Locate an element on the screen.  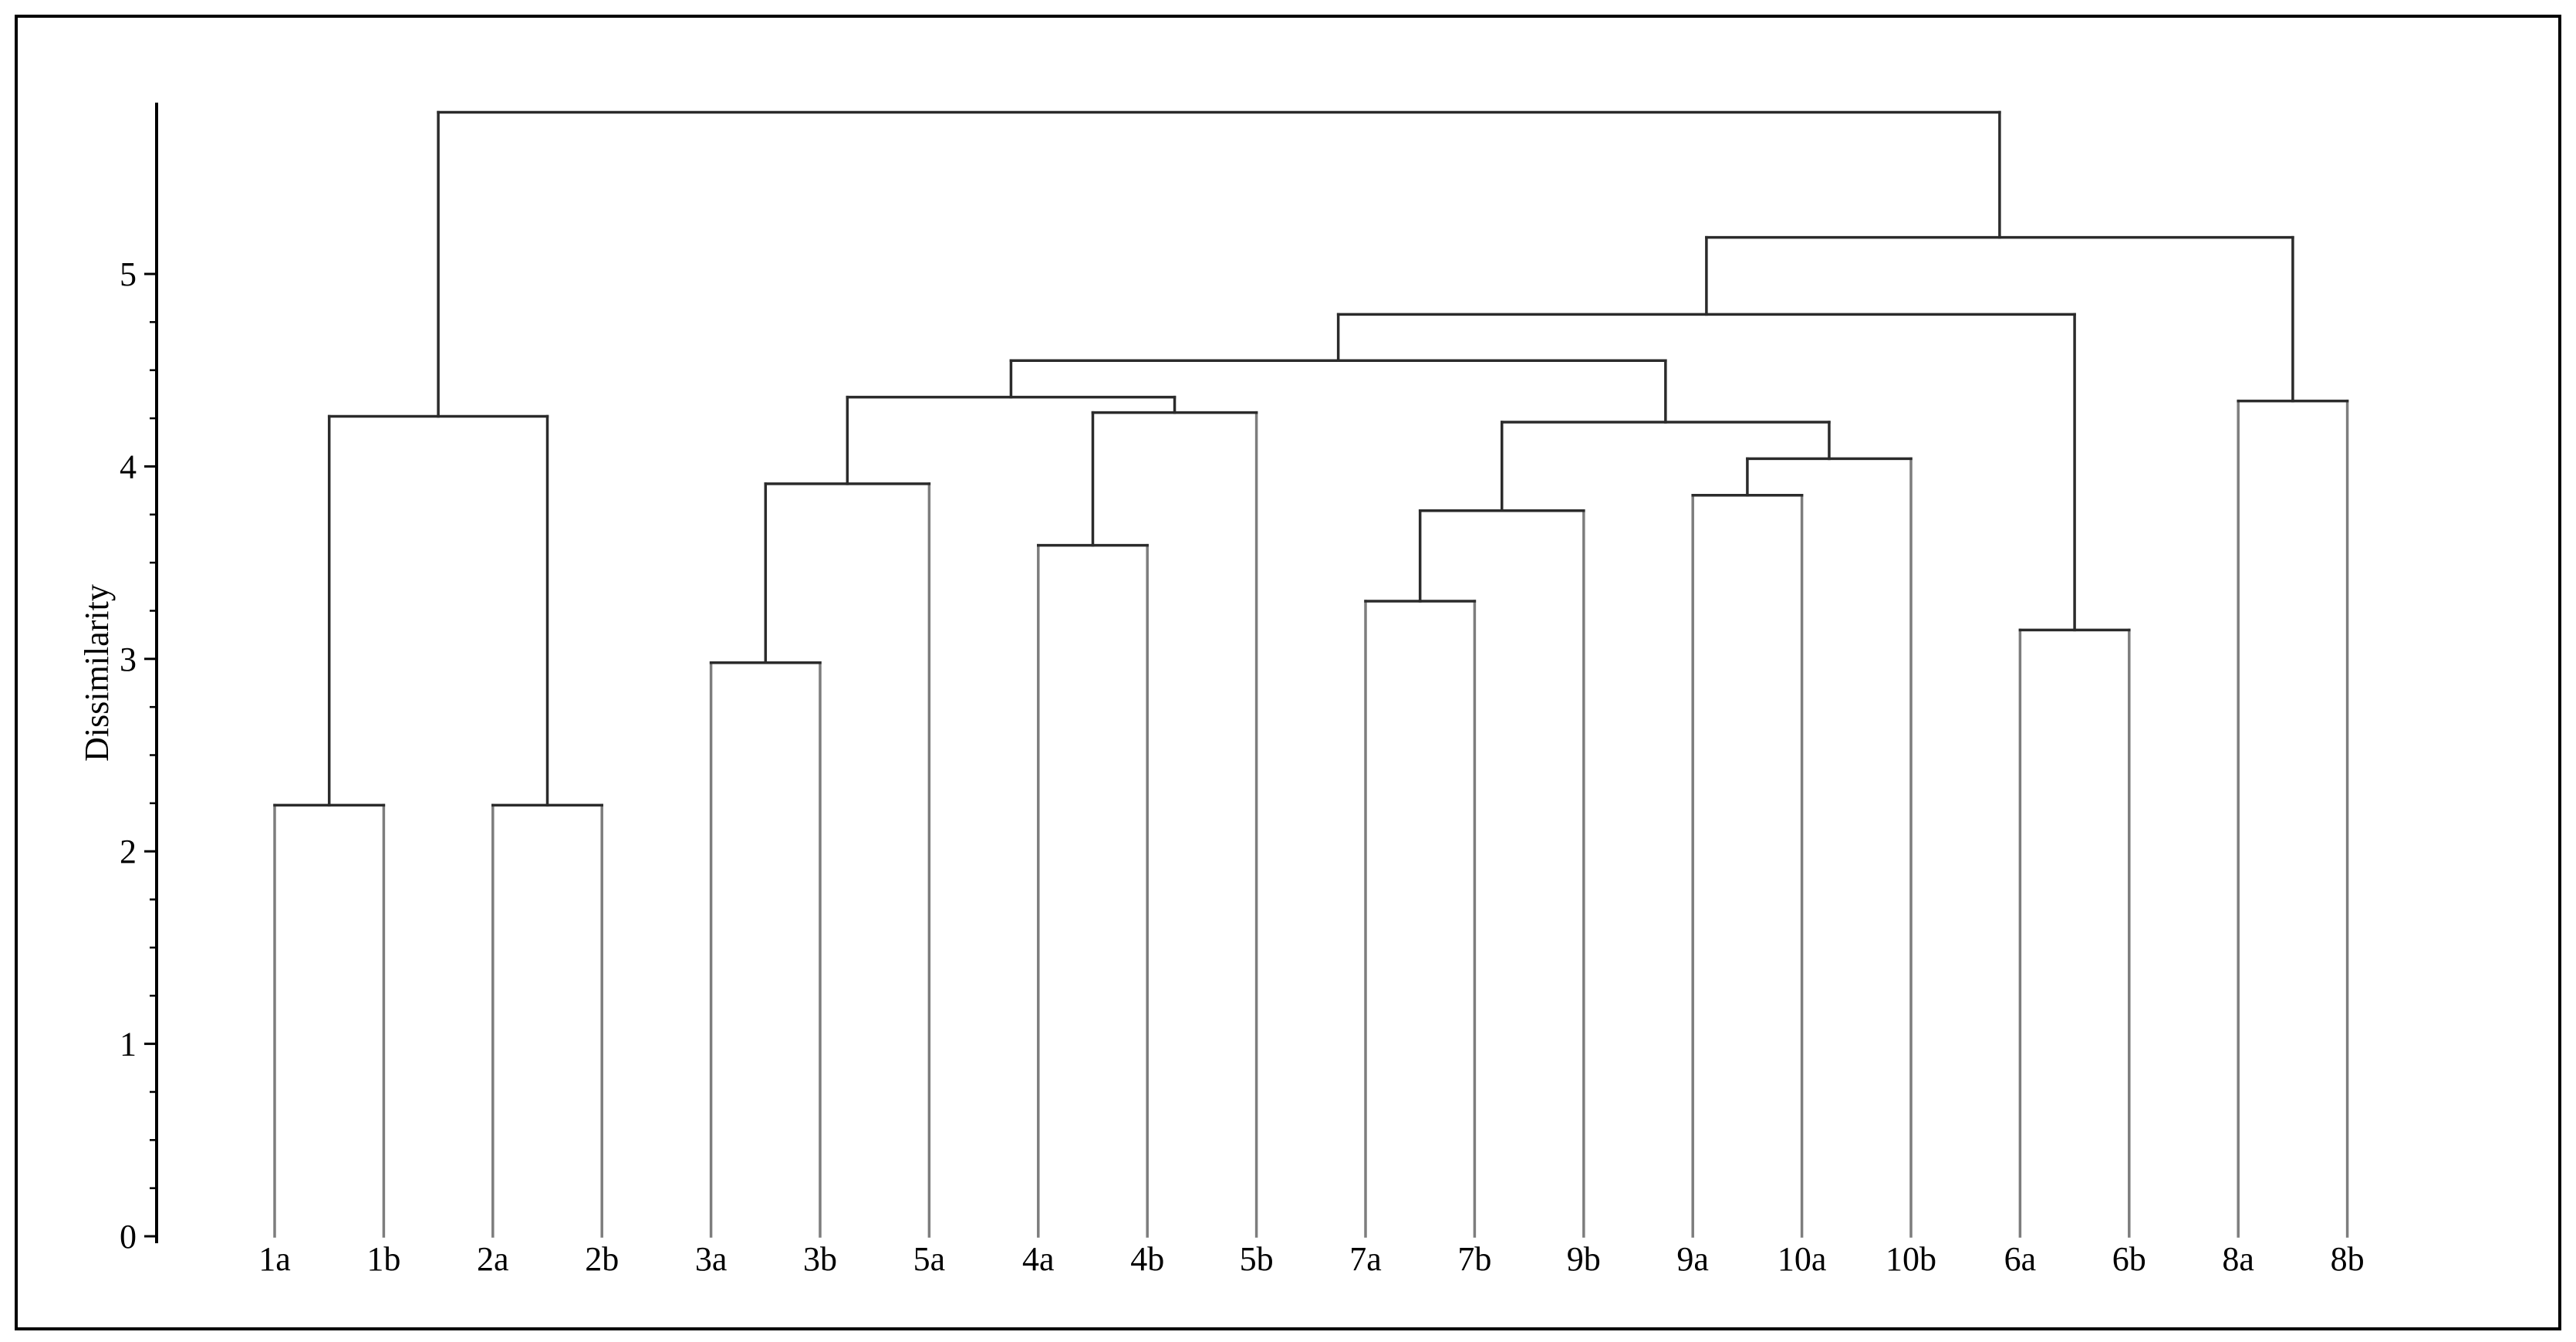
y-axis-tick-label: 1 is located at coordinates (129, 1044).